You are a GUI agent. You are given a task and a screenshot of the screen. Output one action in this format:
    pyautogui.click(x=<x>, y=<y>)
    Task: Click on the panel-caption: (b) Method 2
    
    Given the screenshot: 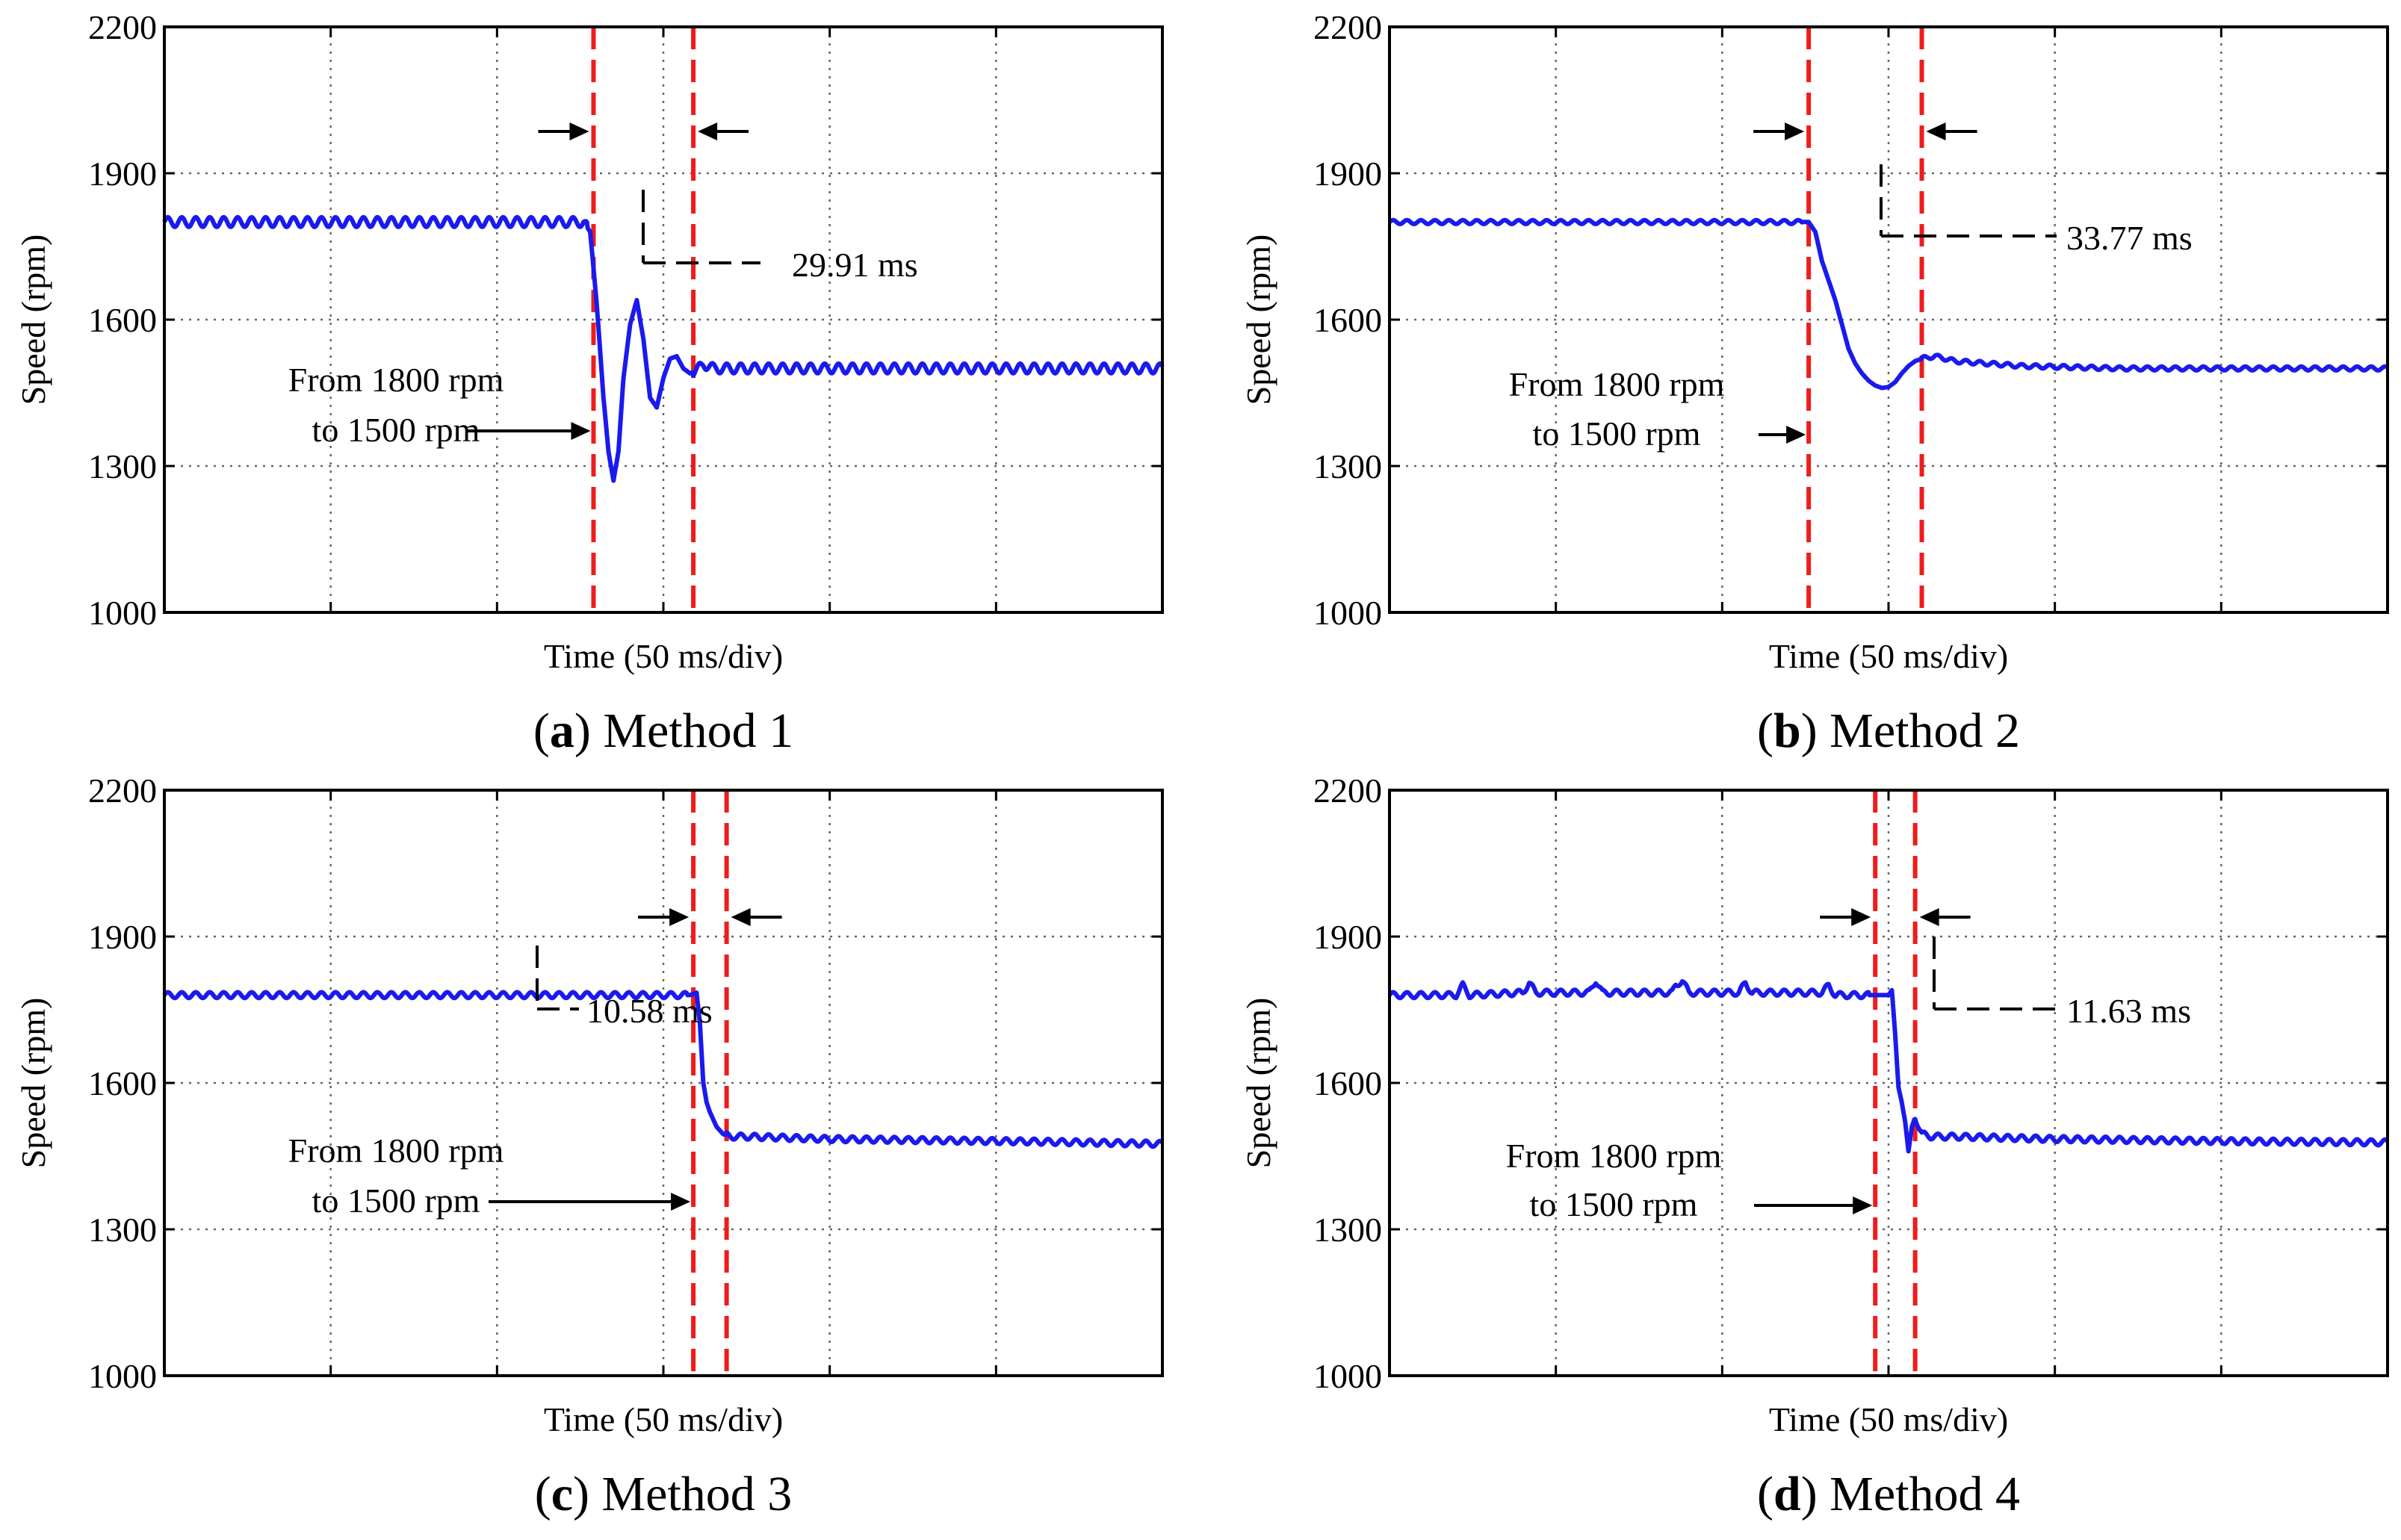 What is the action you would take?
    pyautogui.click(x=1889, y=731)
    